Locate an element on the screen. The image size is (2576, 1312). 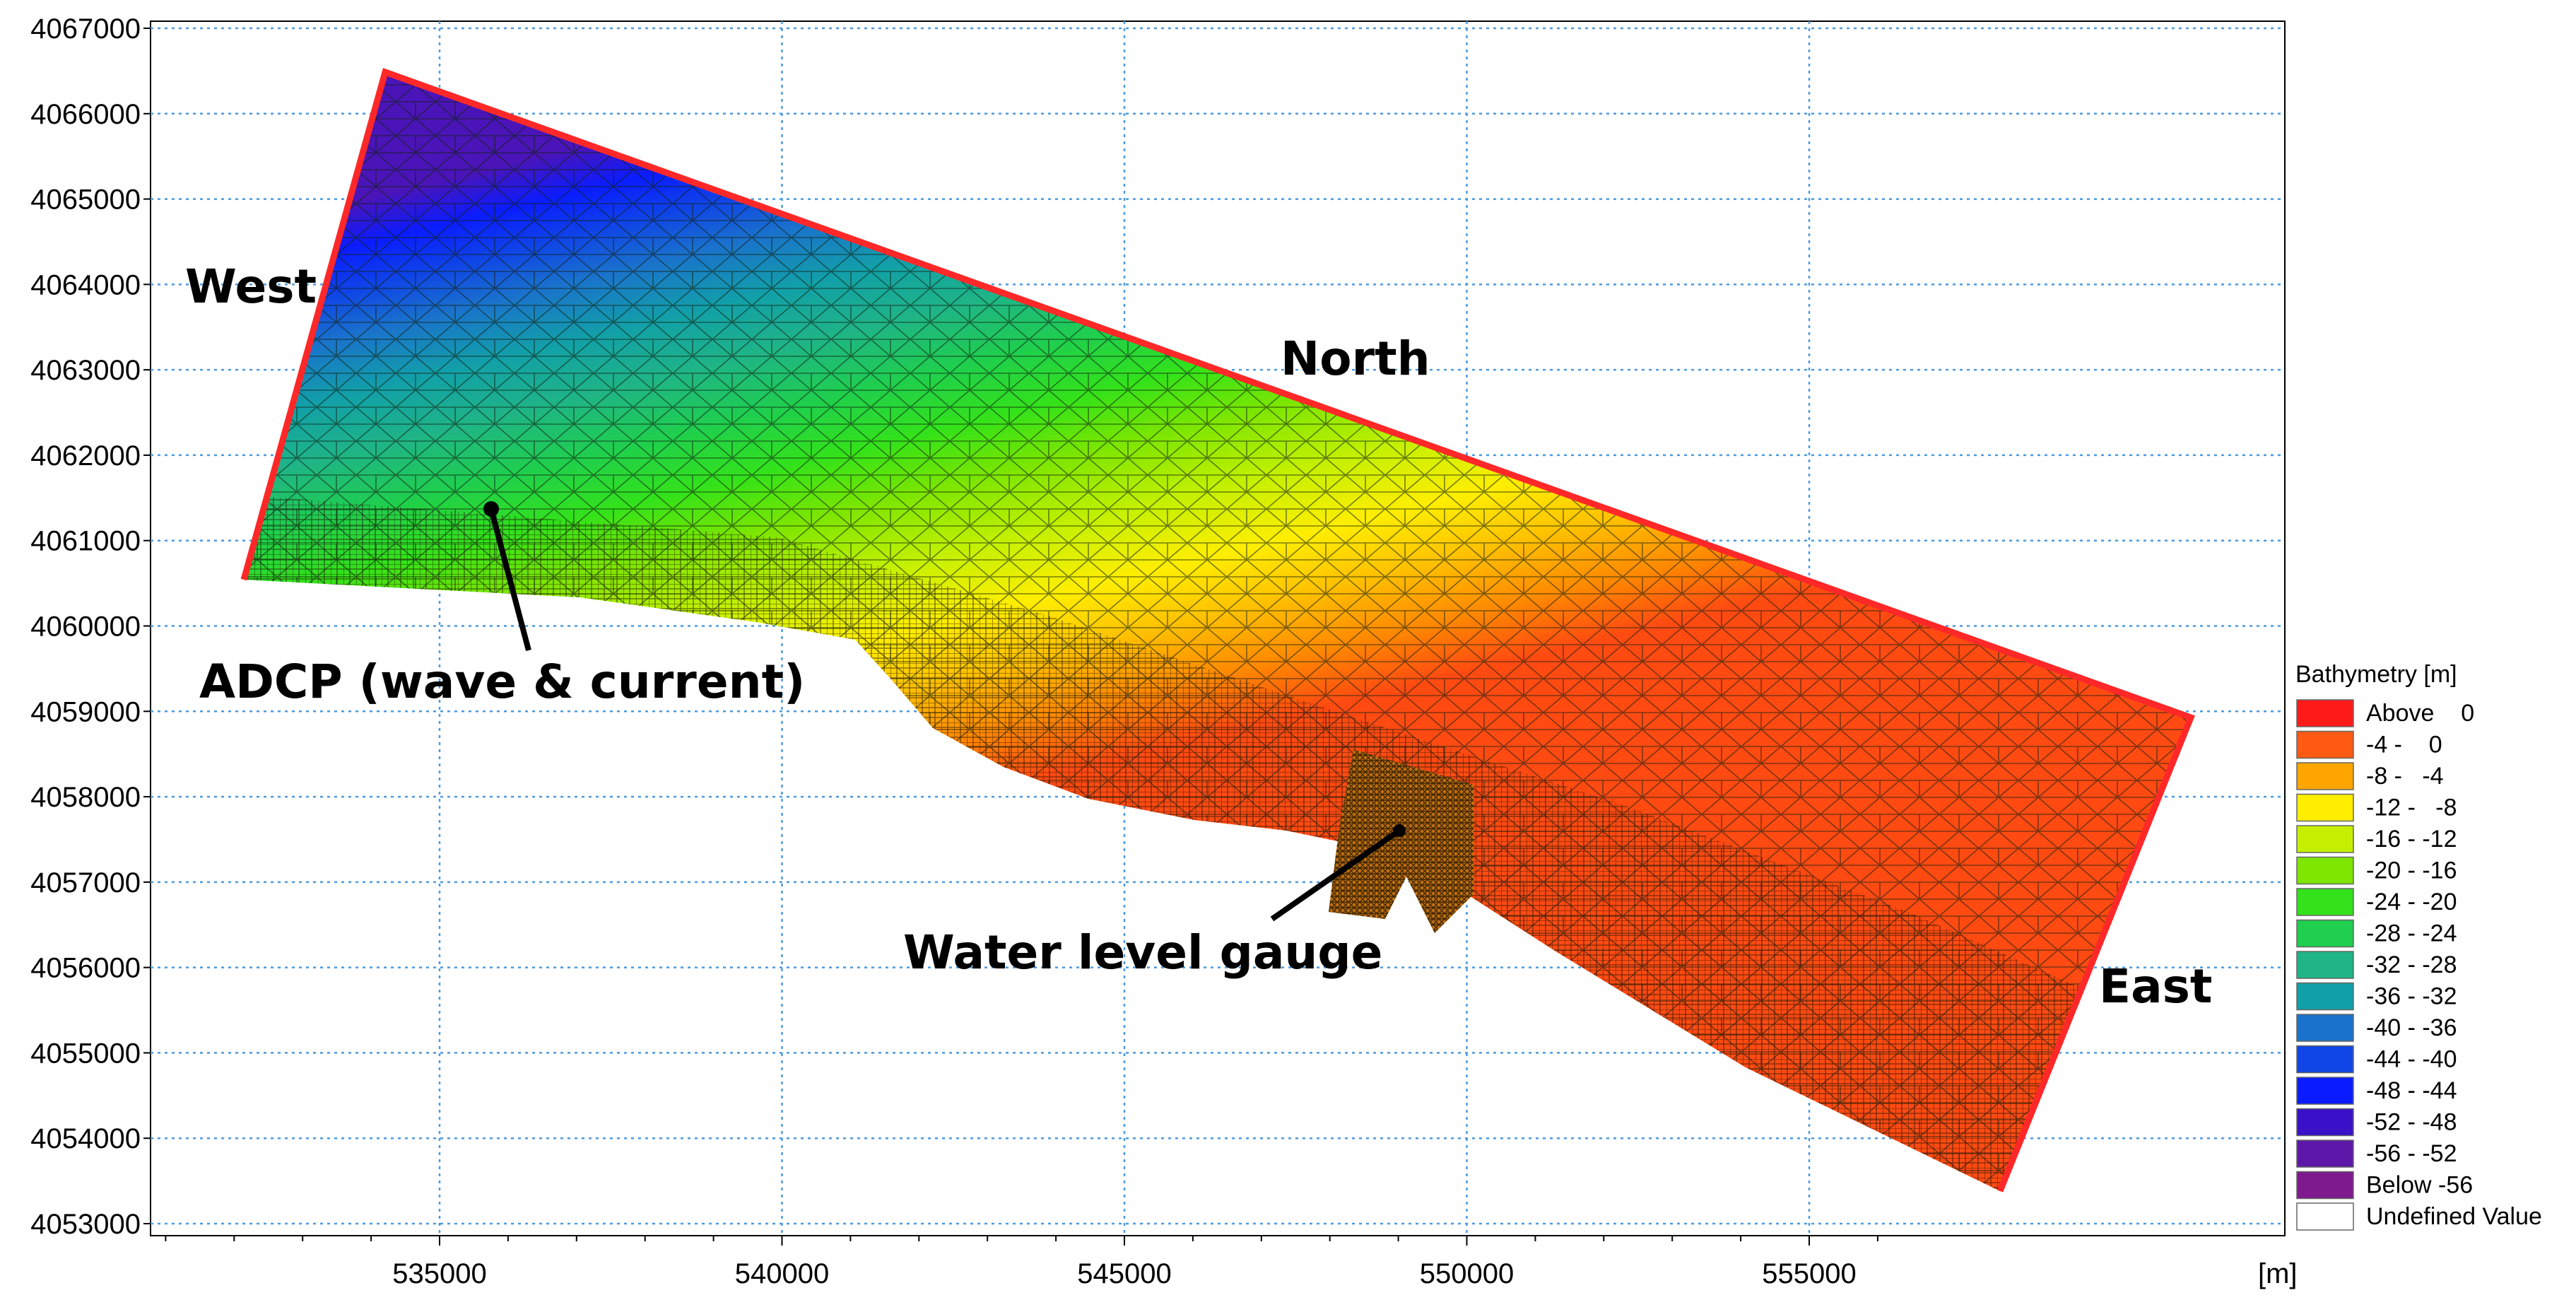
legend-label: -40 - -36 is located at coordinates (2411, 1027).